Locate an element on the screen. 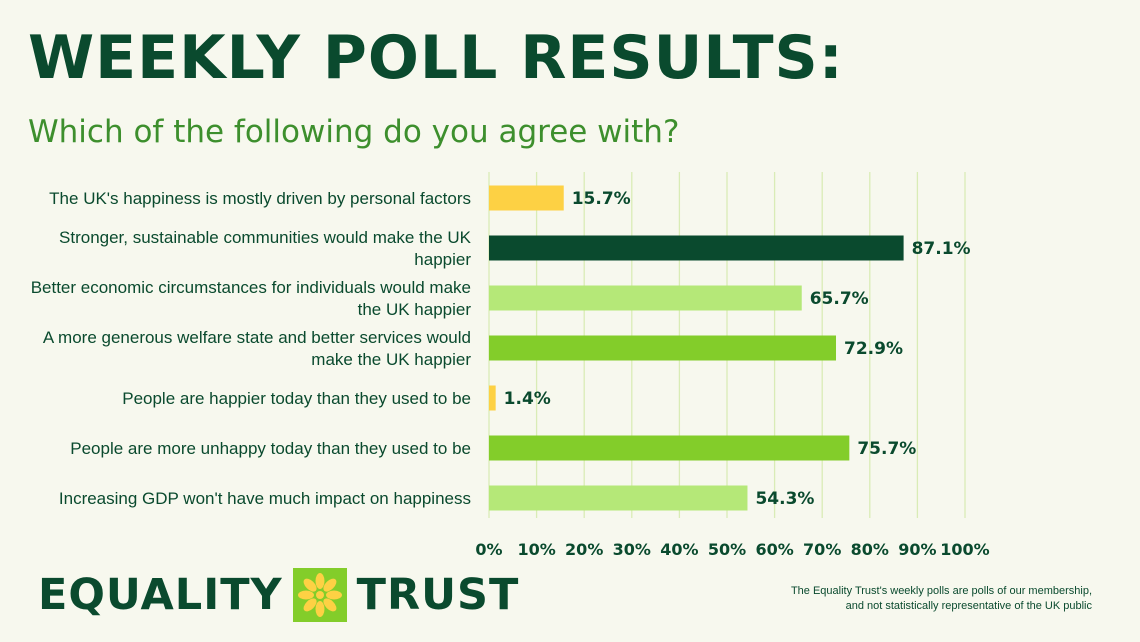  data-label: 87.1% is located at coordinates (941, 249).